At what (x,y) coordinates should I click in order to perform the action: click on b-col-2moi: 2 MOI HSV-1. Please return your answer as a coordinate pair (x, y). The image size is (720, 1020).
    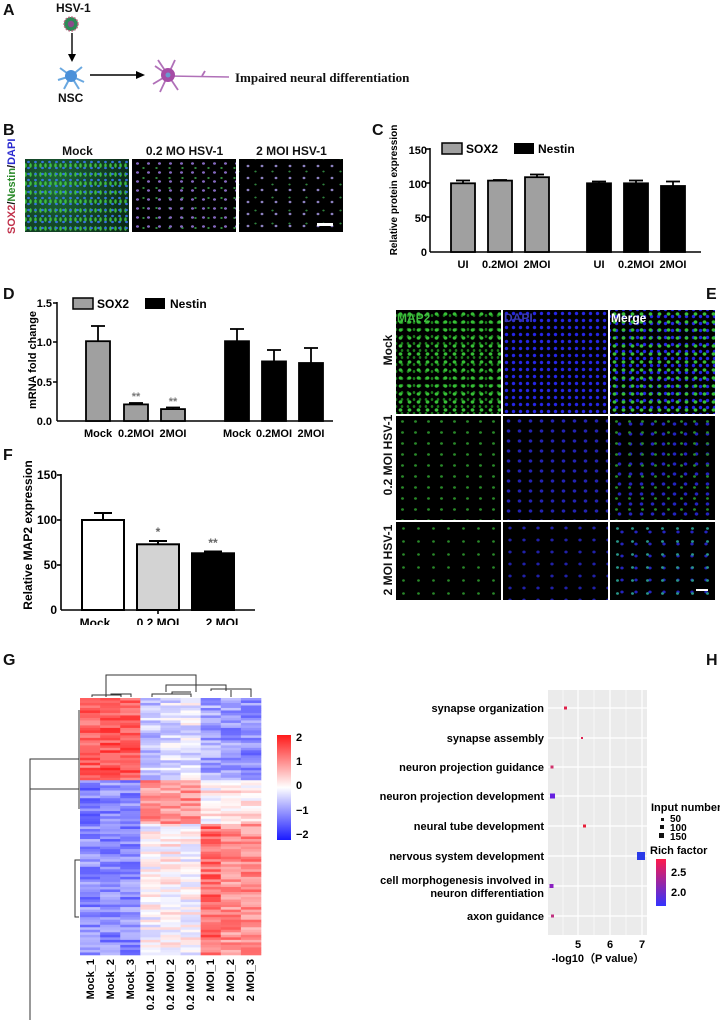
    Looking at the image, I should click on (291, 151).